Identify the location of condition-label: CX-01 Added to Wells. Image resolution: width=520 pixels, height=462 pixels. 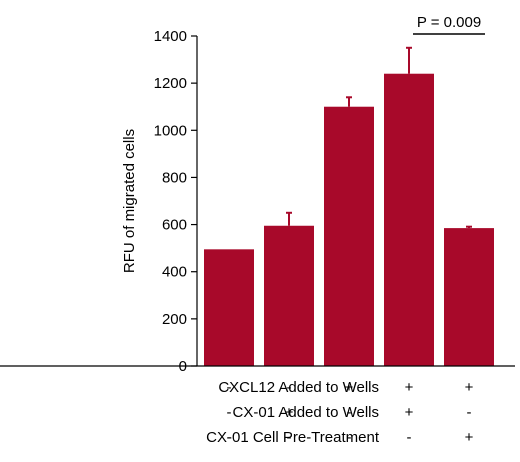
(306, 412).